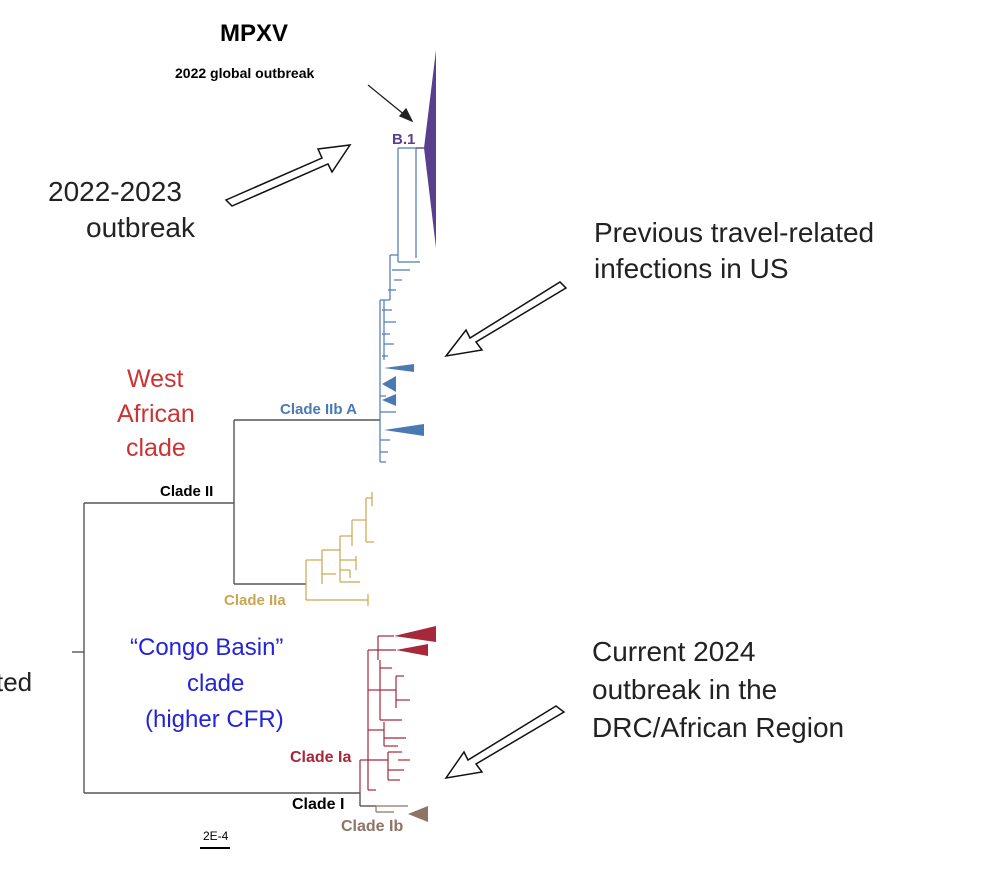 The width and height of the screenshot is (1004, 872). What do you see at coordinates (16, 682) in the screenshot?
I see `annotation-left-cut: ted` at bounding box center [16, 682].